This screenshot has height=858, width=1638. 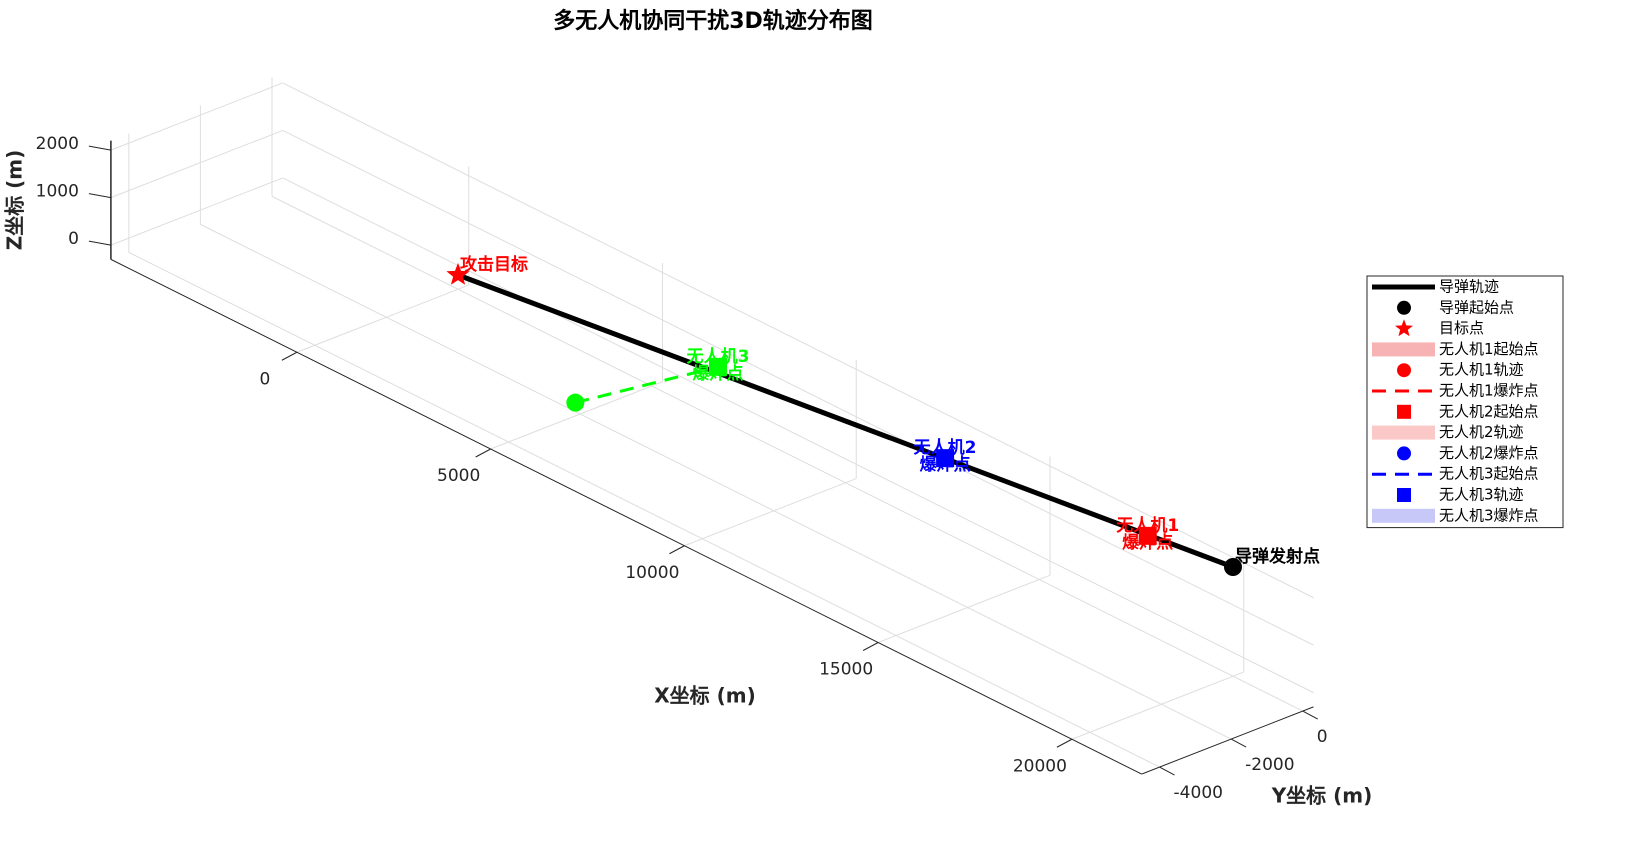 I want to click on legend-label: 无人机2轨迹, so click(x=1481, y=432).